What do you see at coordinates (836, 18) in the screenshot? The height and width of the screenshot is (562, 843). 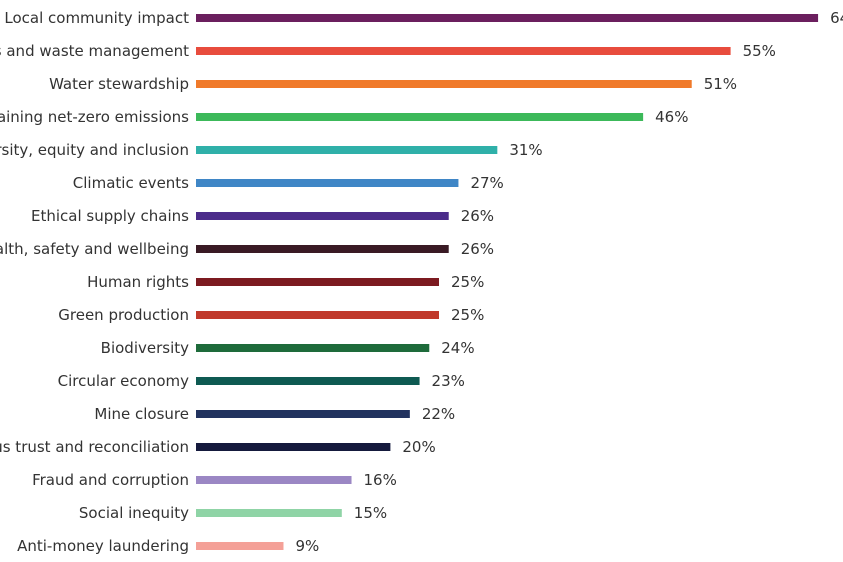 I see `value-label: 64` at bounding box center [836, 18].